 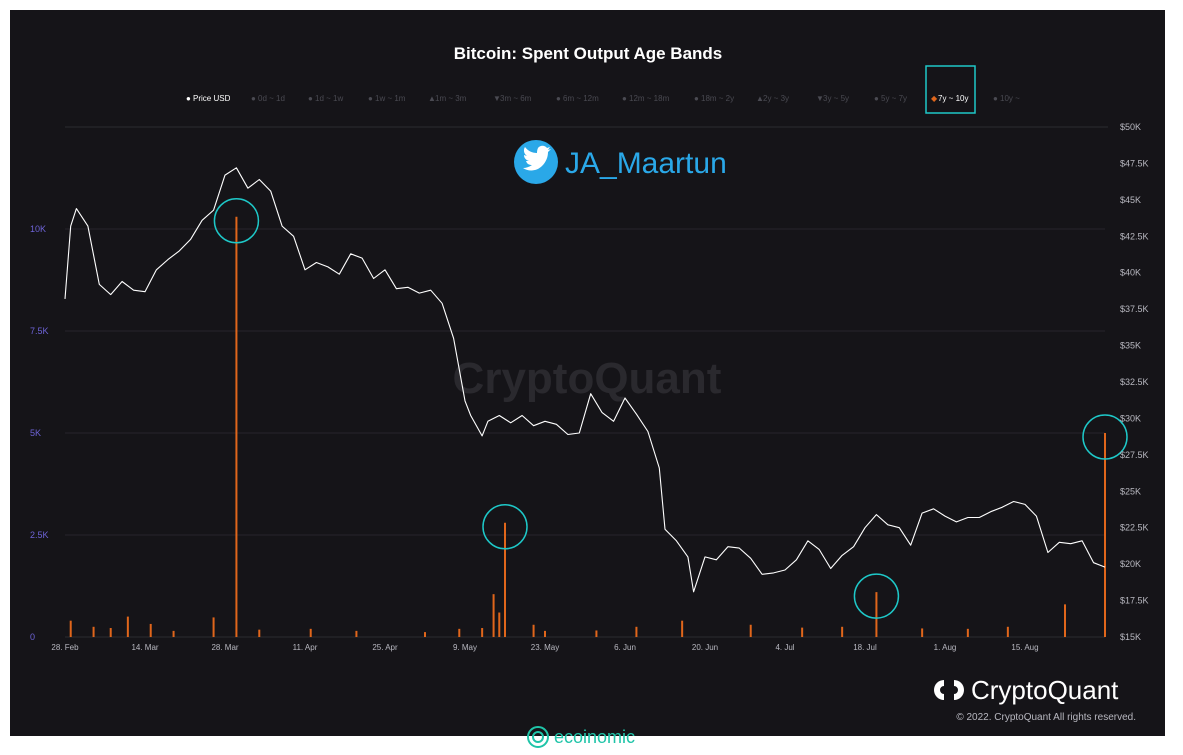 What do you see at coordinates (253, 98) in the screenshot?
I see `legend-marker-1: ●` at bounding box center [253, 98].